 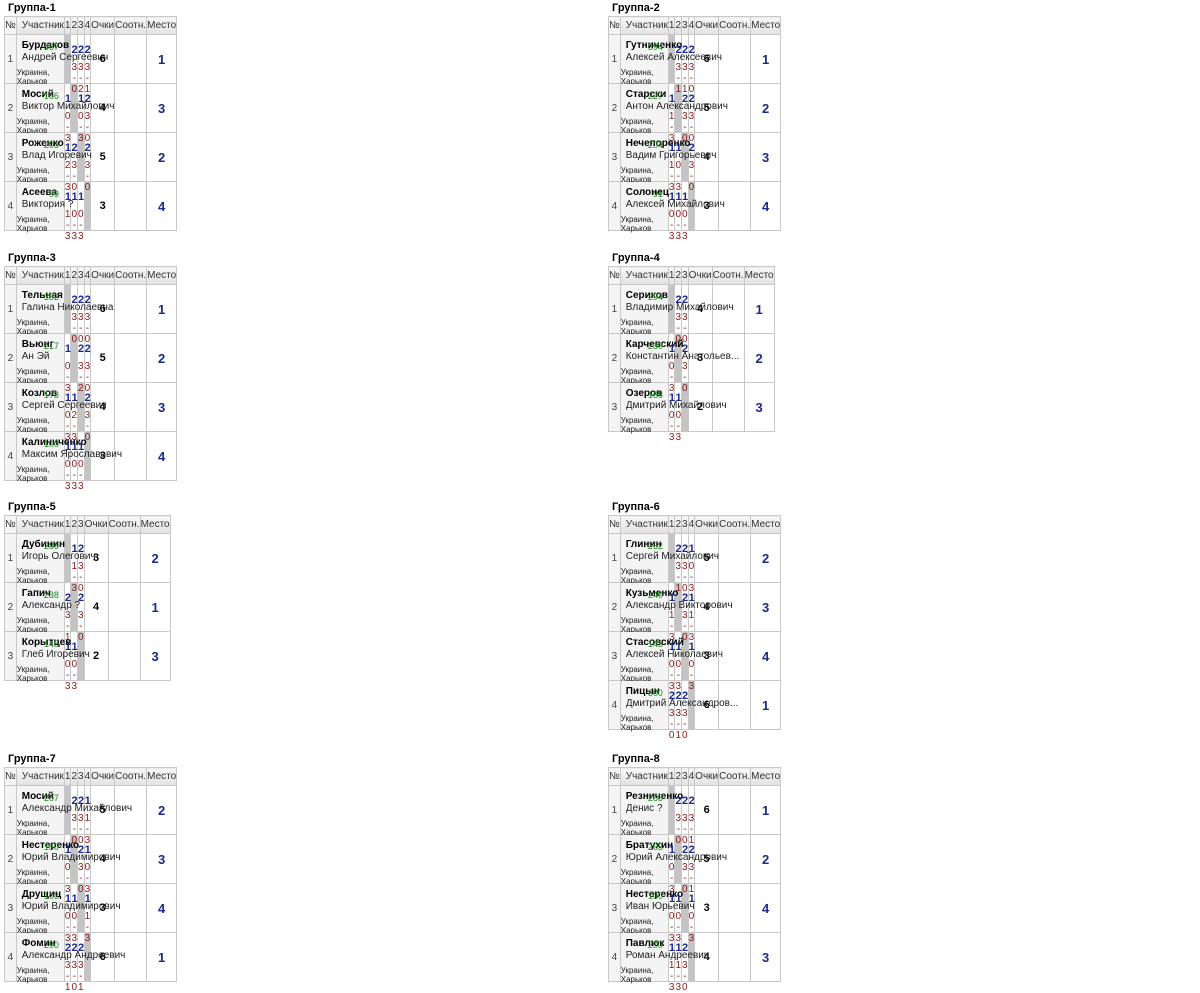 What do you see at coordinates (651, 811) in the screenshot?
I see `player-cell: Резниченко Денис ? 268 Украина, Харьков` at bounding box center [651, 811].